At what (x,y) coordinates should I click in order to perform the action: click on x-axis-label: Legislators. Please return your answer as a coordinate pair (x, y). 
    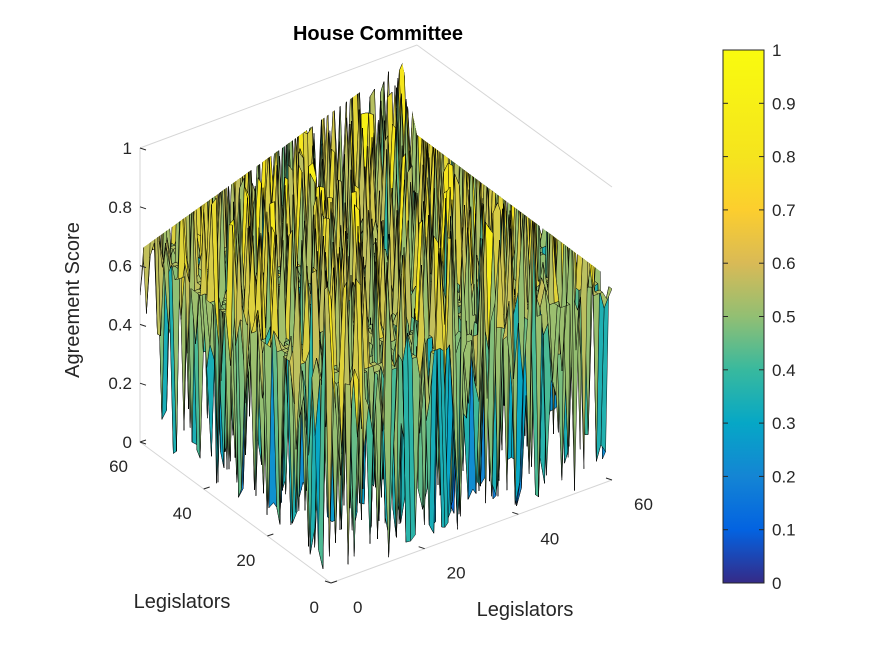
    Looking at the image, I should click on (525, 610).